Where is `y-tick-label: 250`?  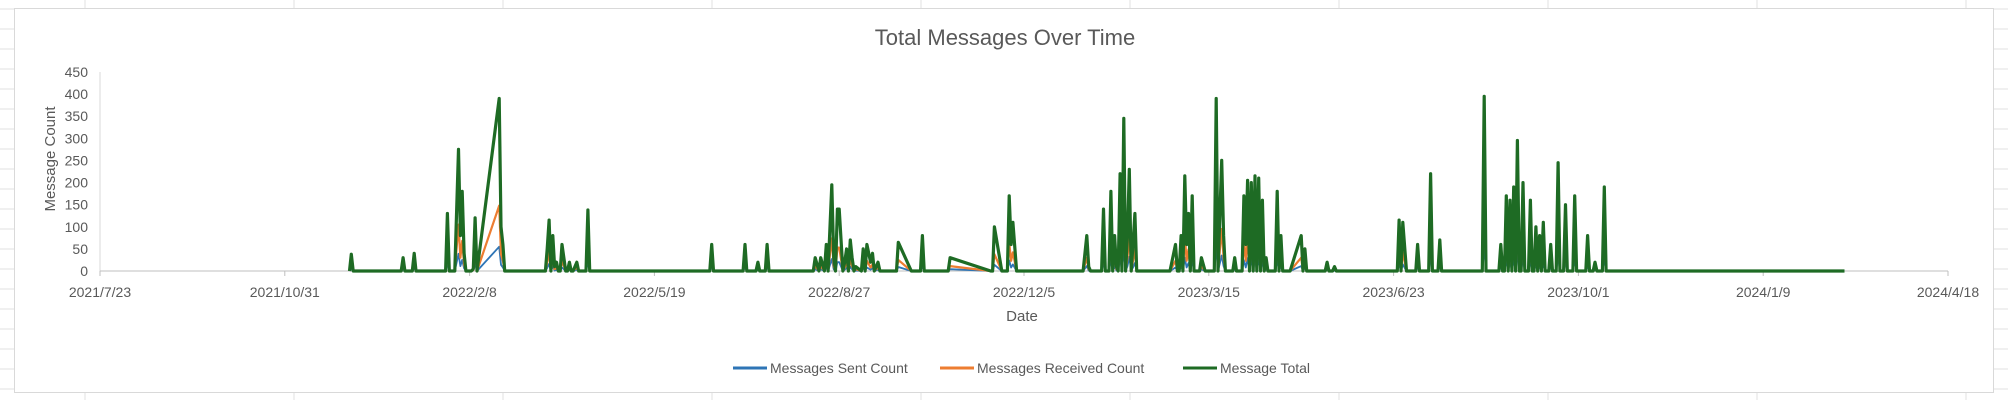 y-tick-label: 250 is located at coordinates (77, 160).